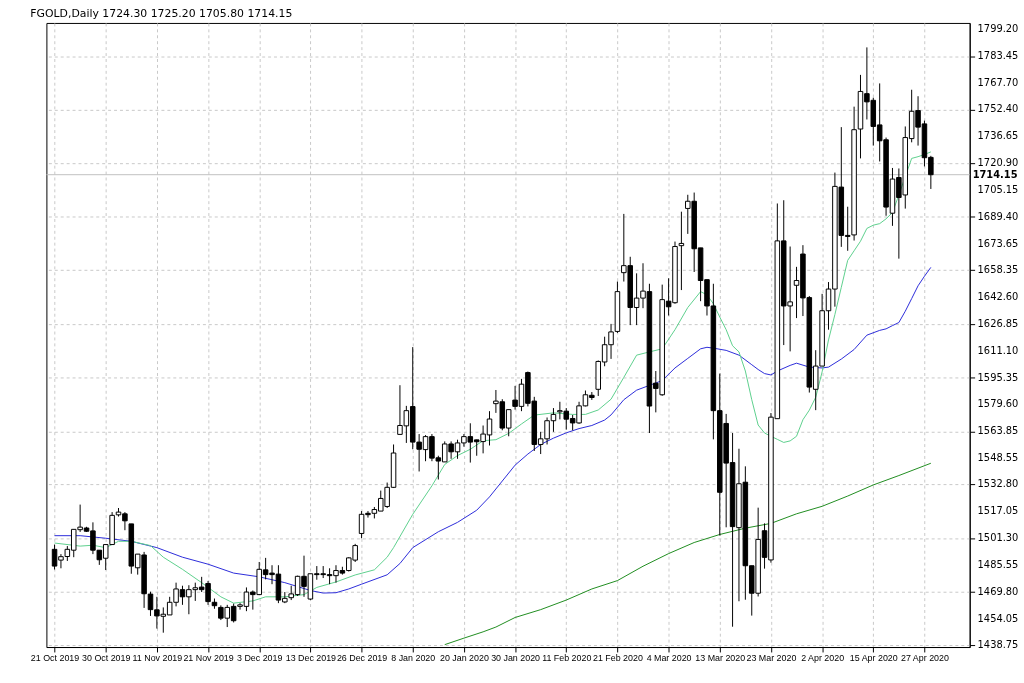 The height and width of the screenshot is (683, 1024). Describe the element at coordinates (161, 14) in the screenshot. I see `chart-title: FGOLD,Daily 1724.30 1725.20 1705.80 1714.15` at that location.